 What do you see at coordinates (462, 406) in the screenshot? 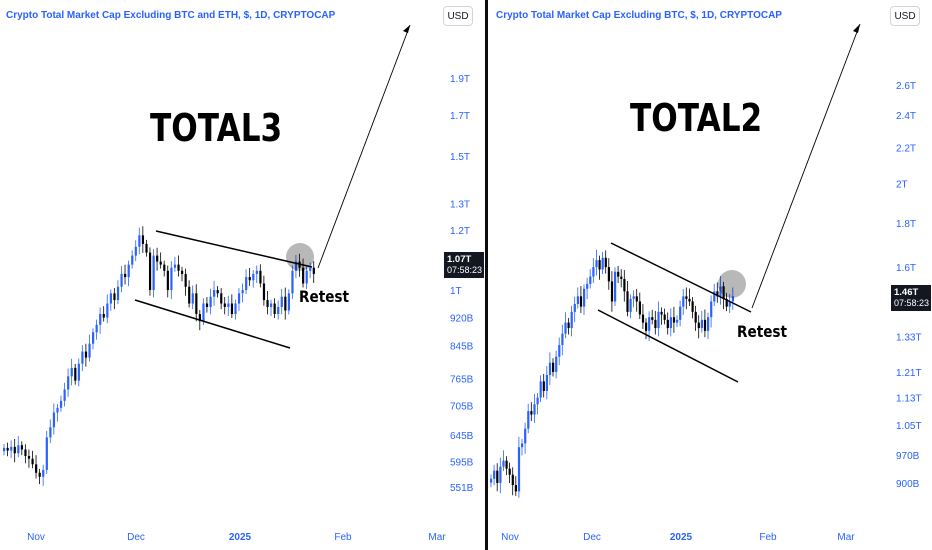
I see `y-tick-label: 705B` at bounding box center [462, 406].